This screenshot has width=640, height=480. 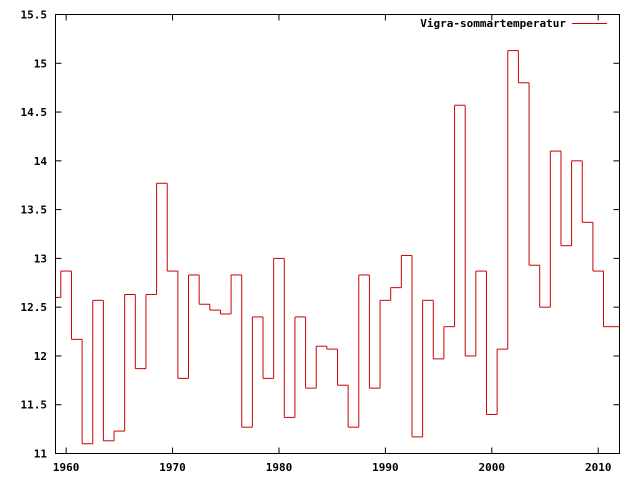 I want to click on y-tick-label: 15.5, so click(x=34, y=15).